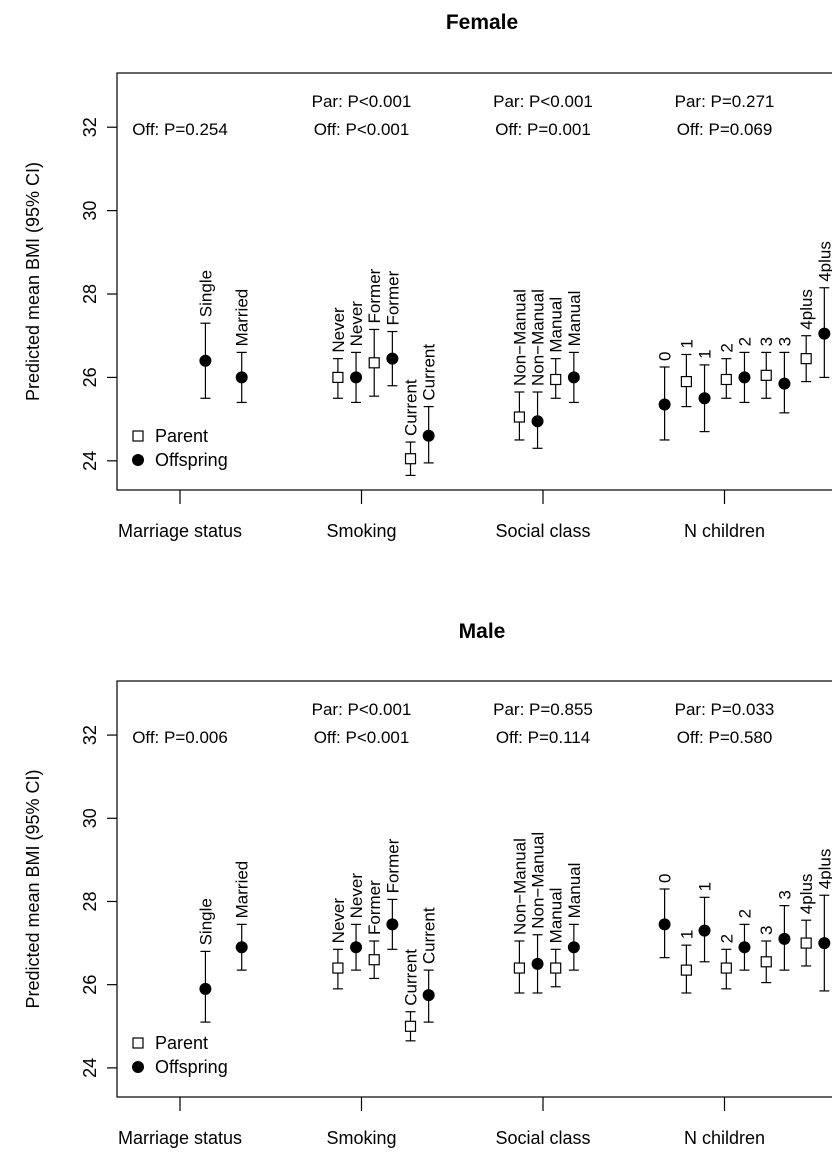 This screenshot has height=1153, width=832. I want to click on x-group-label: Social class, so click(542, 1138).